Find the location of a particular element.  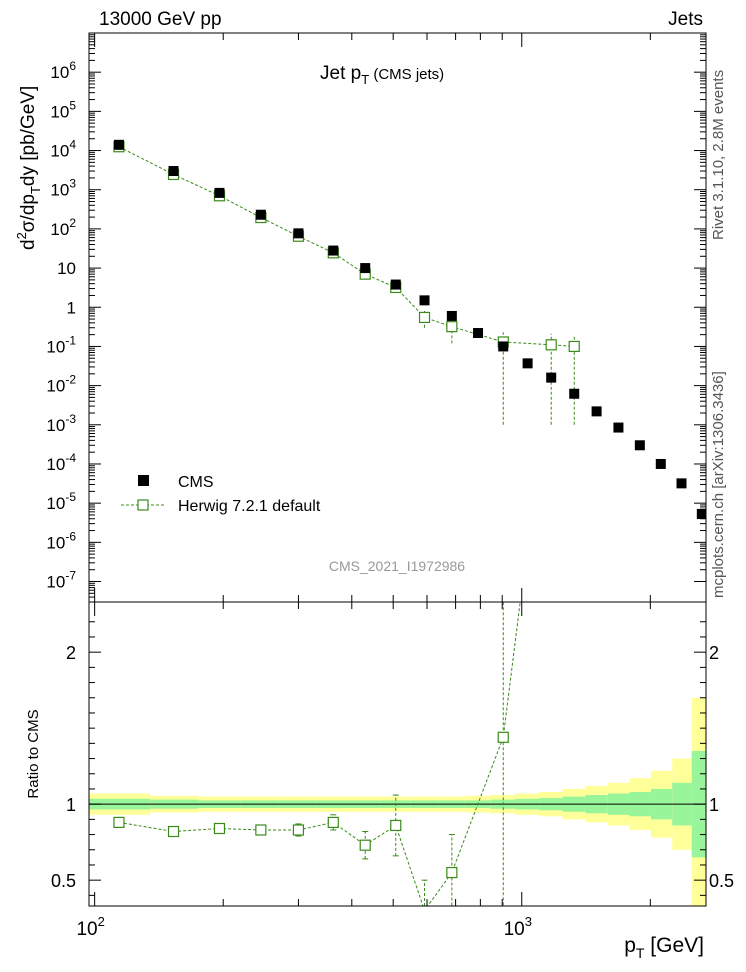

ratio-y-tick-label-right: 0.5 is located at coordinates (721, 881).